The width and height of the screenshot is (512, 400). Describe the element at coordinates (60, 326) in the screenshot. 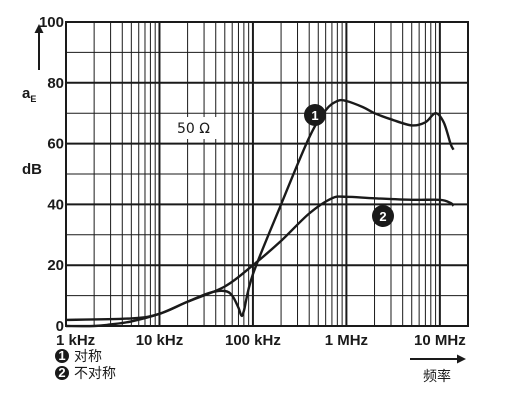

I see `y-tick-label: 0` at that location.